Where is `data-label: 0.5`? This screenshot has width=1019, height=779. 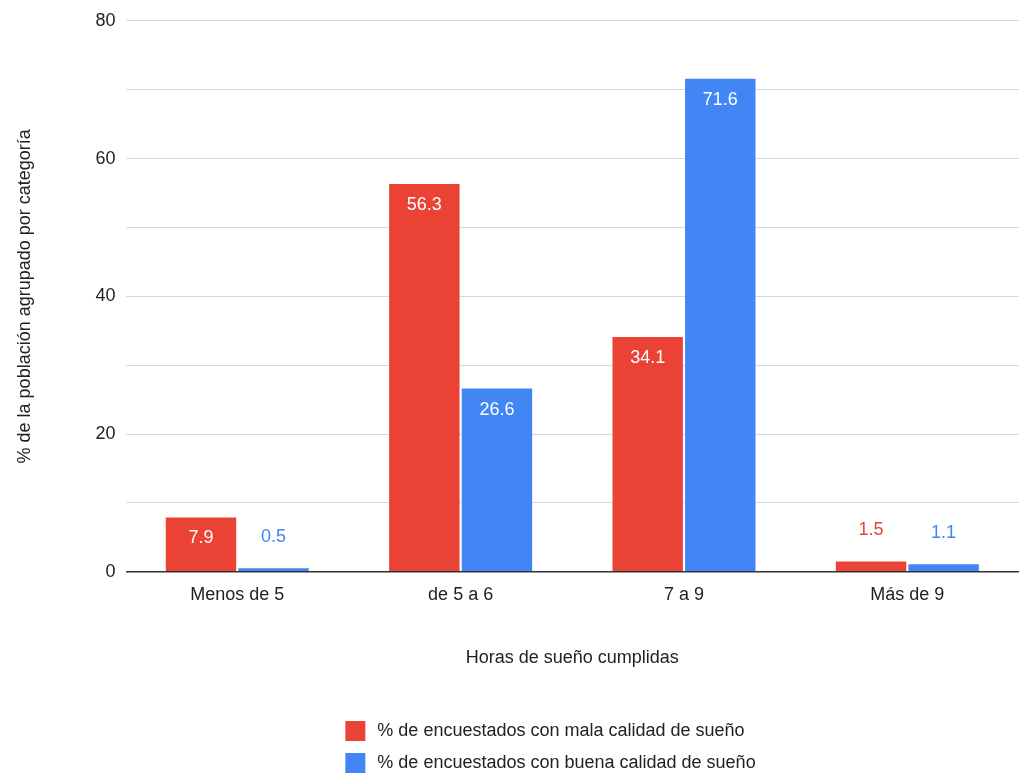
data-label: 0.5 is located at coordinates (274, 536).